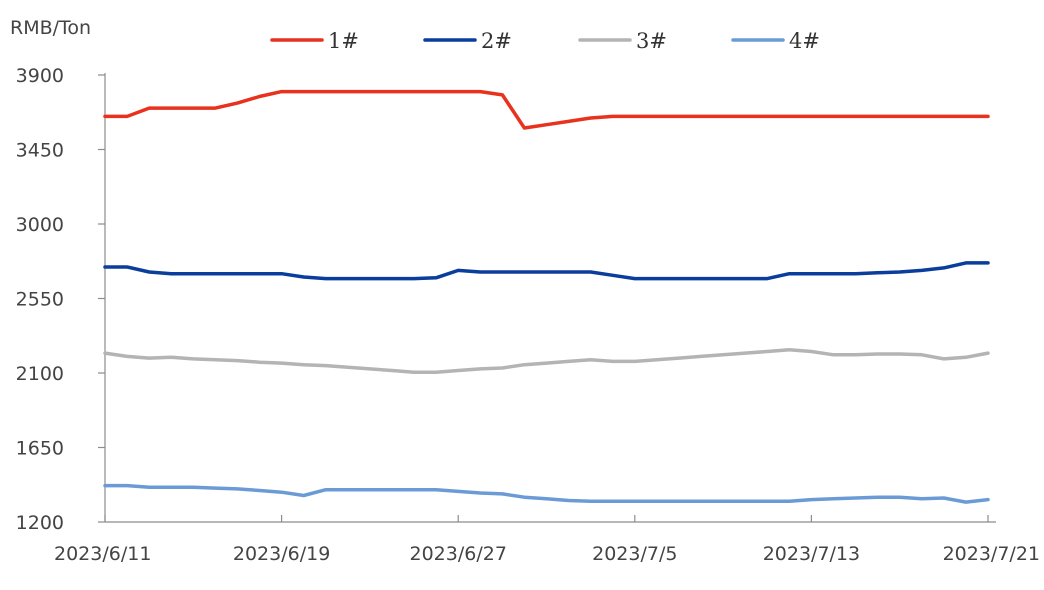 This screenshot has height=590, width=1044. What do you see at coordinates (991, 554) in the screenshot?
I see `x-tick-label: 2023/7/21` at bounding box center [991, 554].